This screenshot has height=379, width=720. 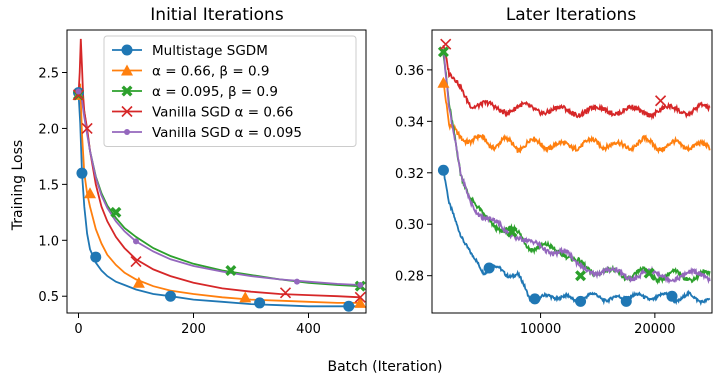 I want to click on legend-label: Vanilla SGD α = 0.095, so click(x=227, y=133).